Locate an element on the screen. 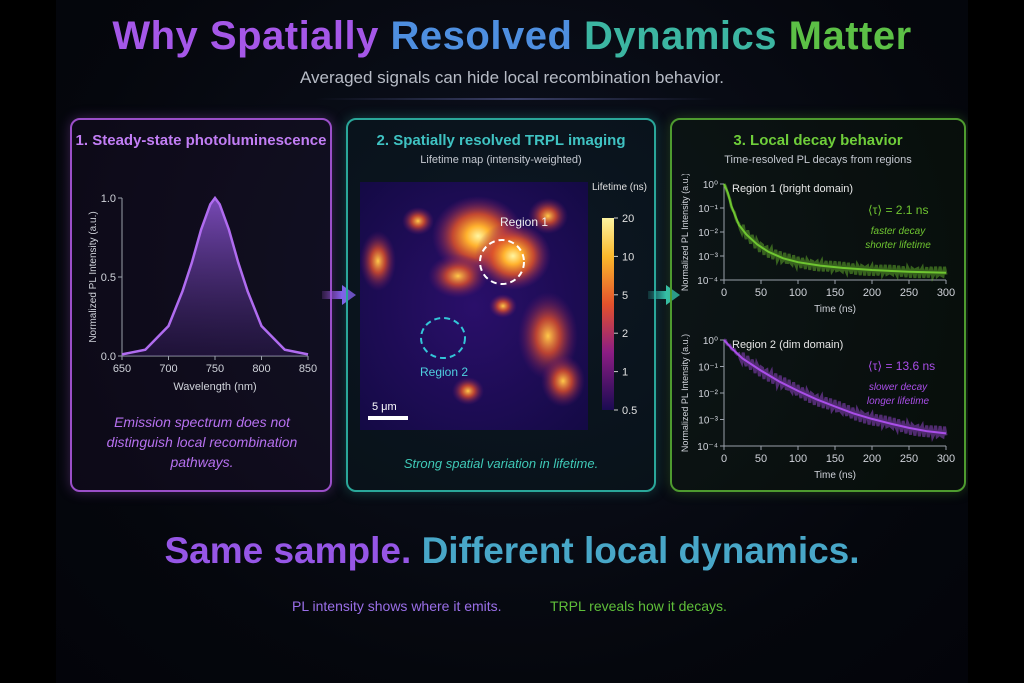 This screenshot has width=1024, height=683. region1-circle is located at coordinates (502, 262).